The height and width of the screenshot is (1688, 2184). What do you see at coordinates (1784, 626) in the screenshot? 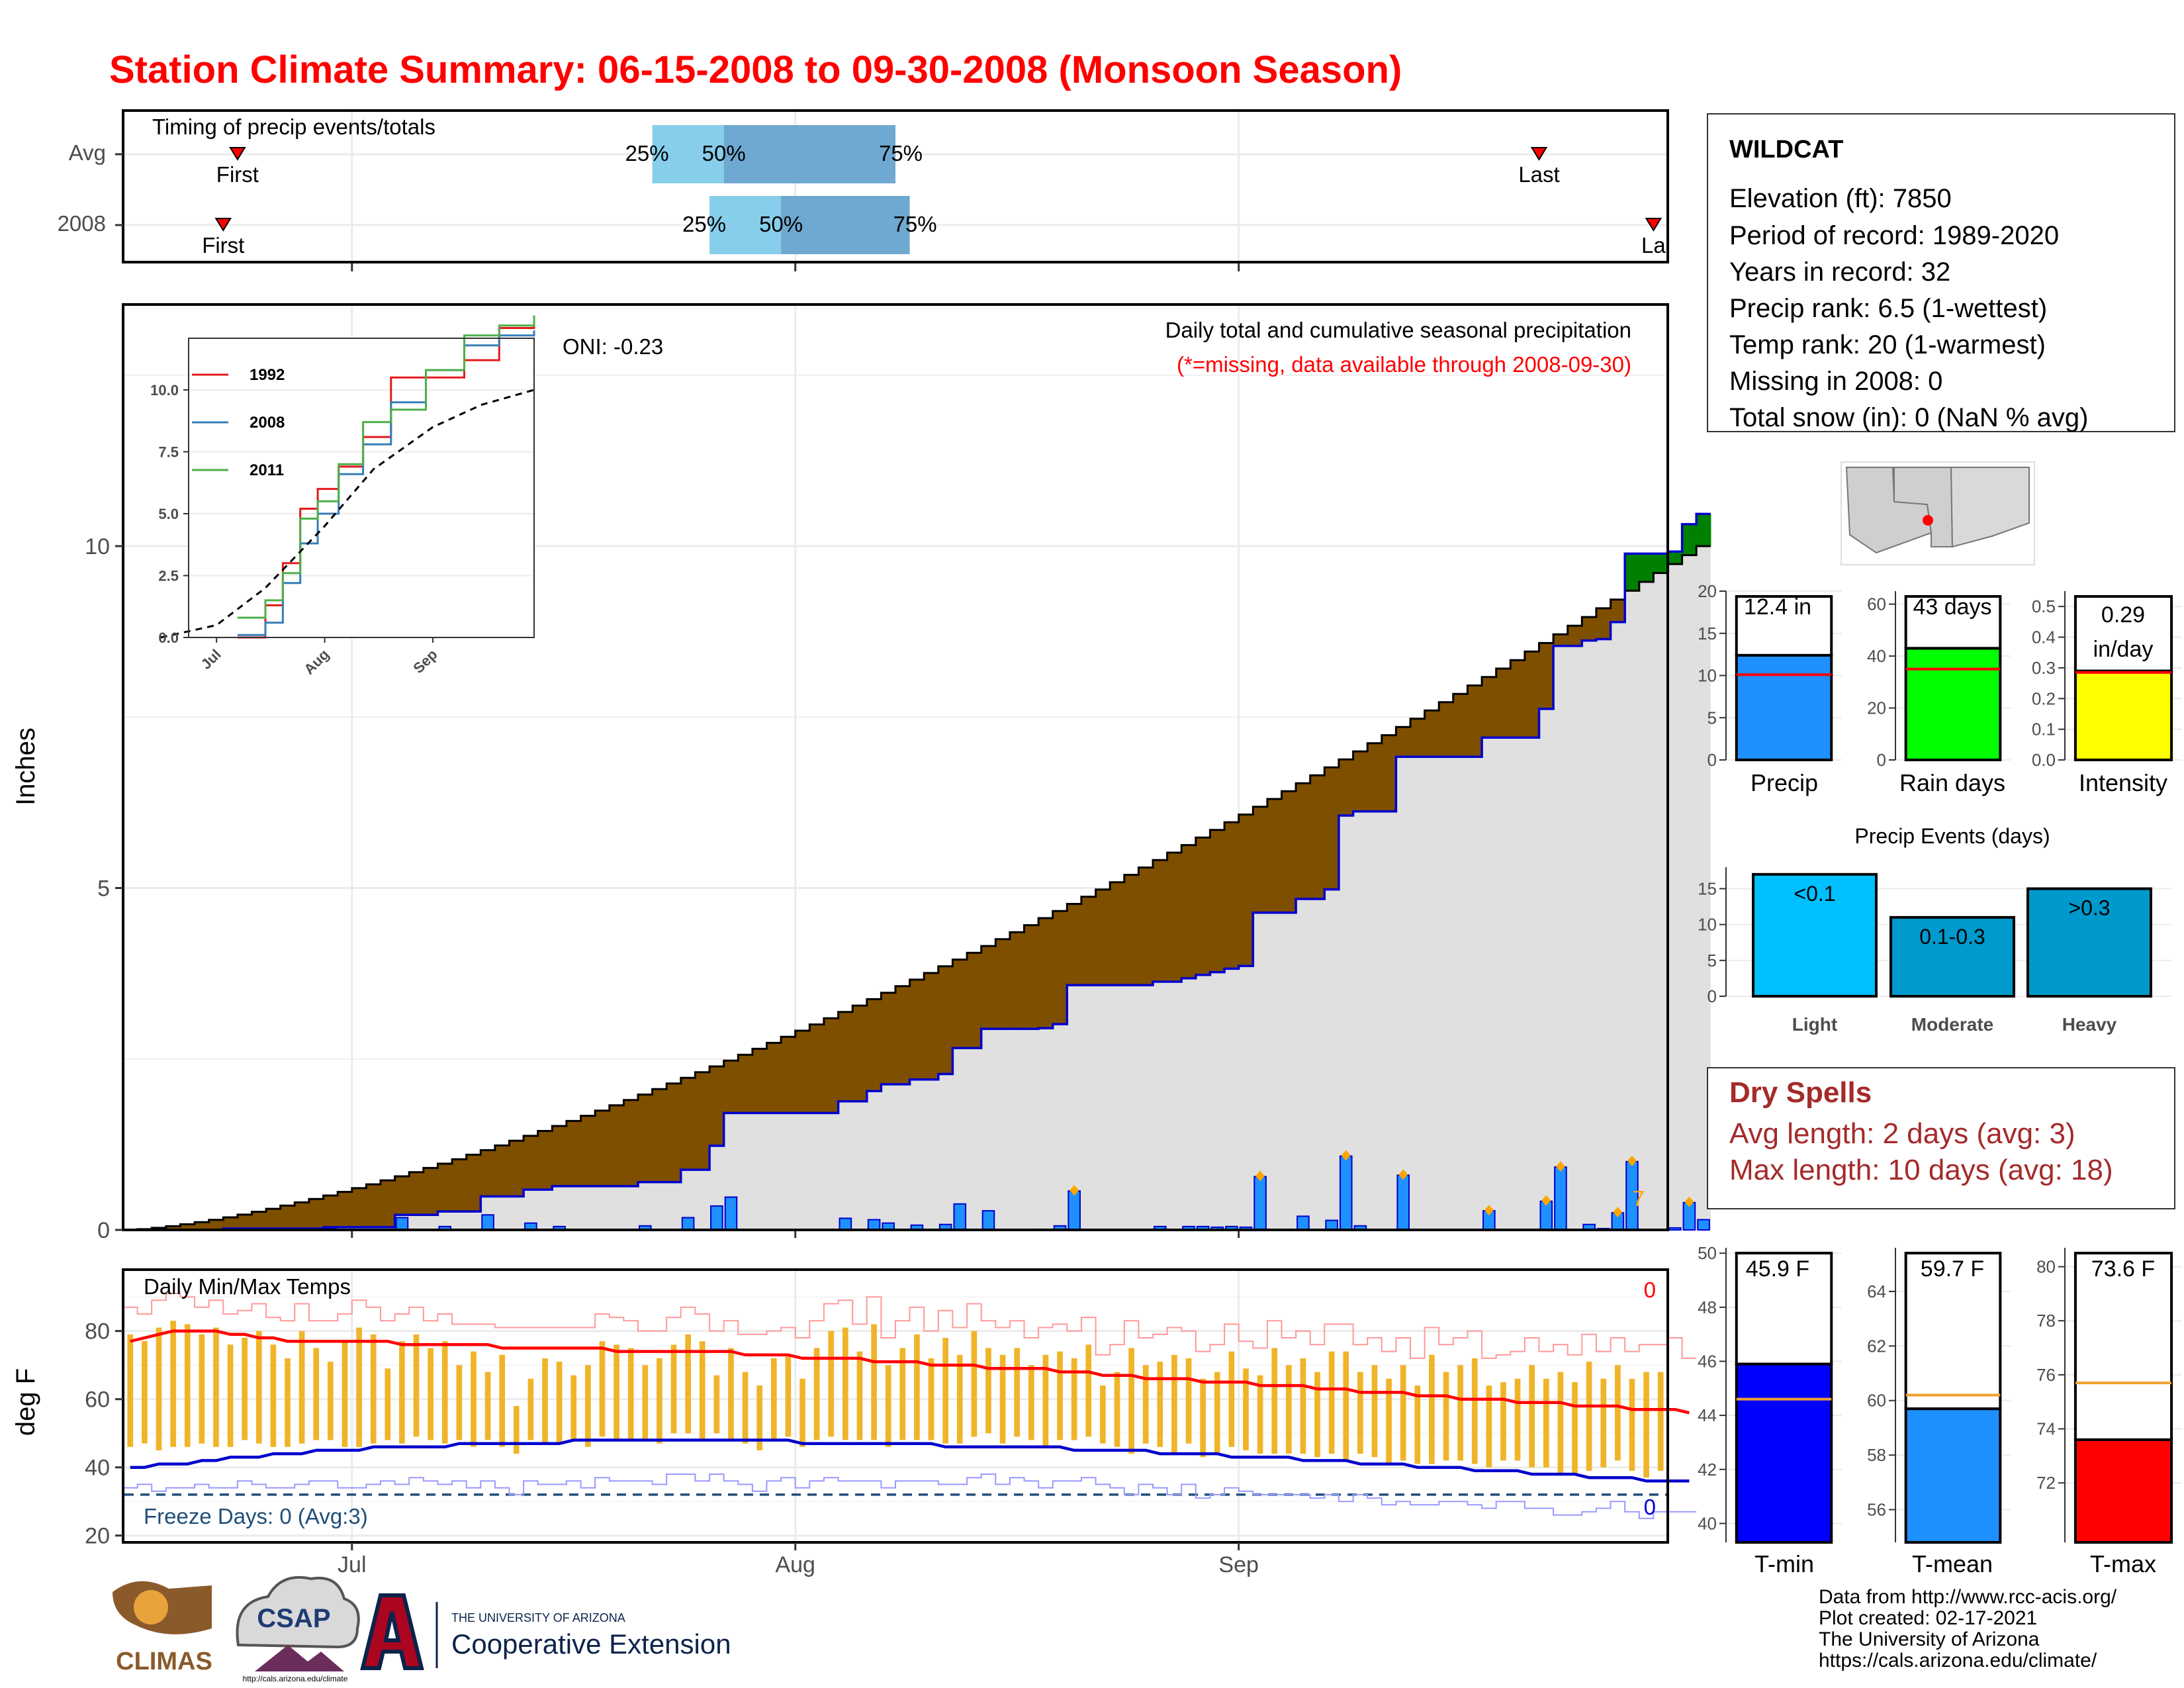
I see `precip-summary-bar-cap` at bounding box center [1784, 626].